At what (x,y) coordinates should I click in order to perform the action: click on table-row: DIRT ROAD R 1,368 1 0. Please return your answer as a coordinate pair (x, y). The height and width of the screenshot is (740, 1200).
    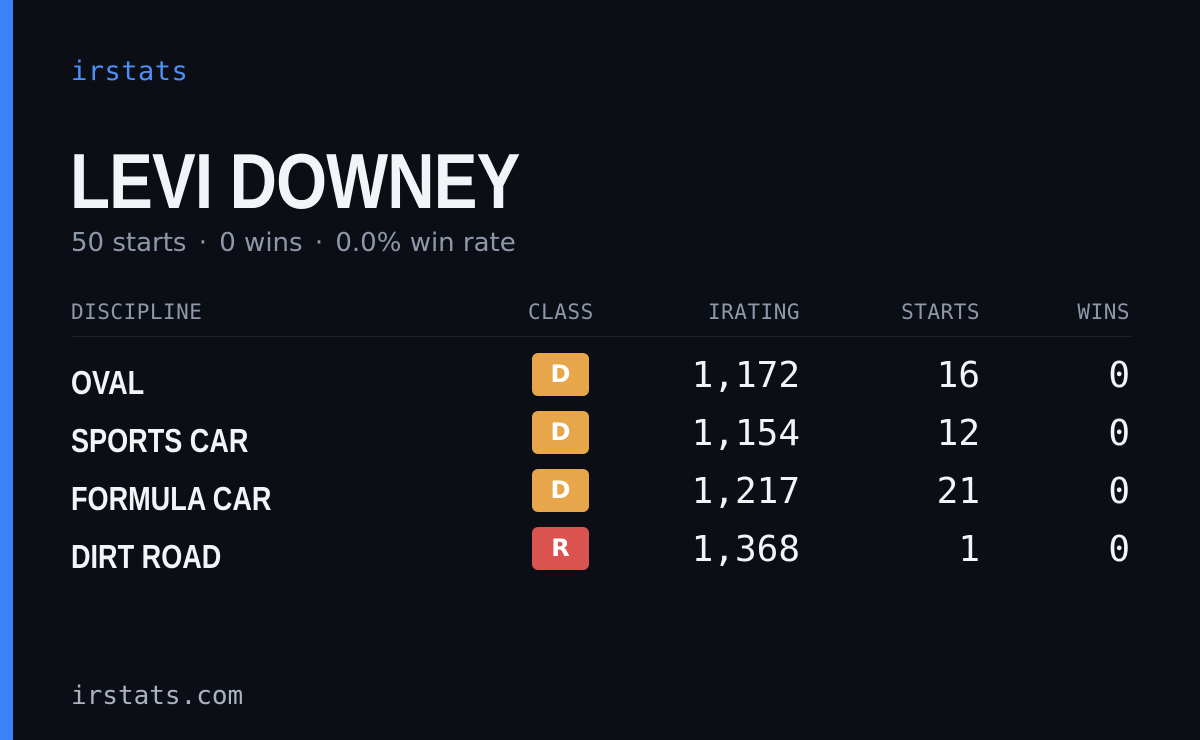
    Looking at the image, I should click on (601, 556).